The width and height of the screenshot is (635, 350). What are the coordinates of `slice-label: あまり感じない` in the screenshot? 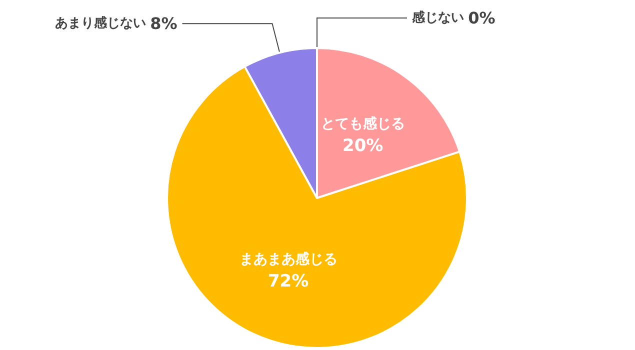 It's located at (100, 23).